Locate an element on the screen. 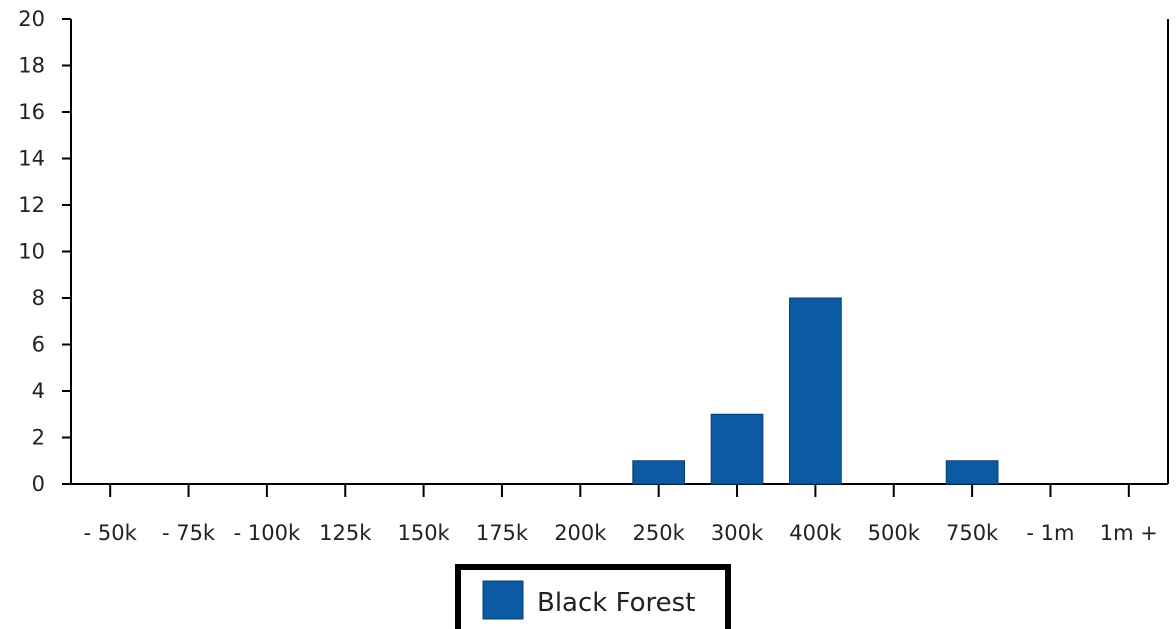 The image size is (1176, 629). x-tick-label: 400k is located at coordinates (815, 533).